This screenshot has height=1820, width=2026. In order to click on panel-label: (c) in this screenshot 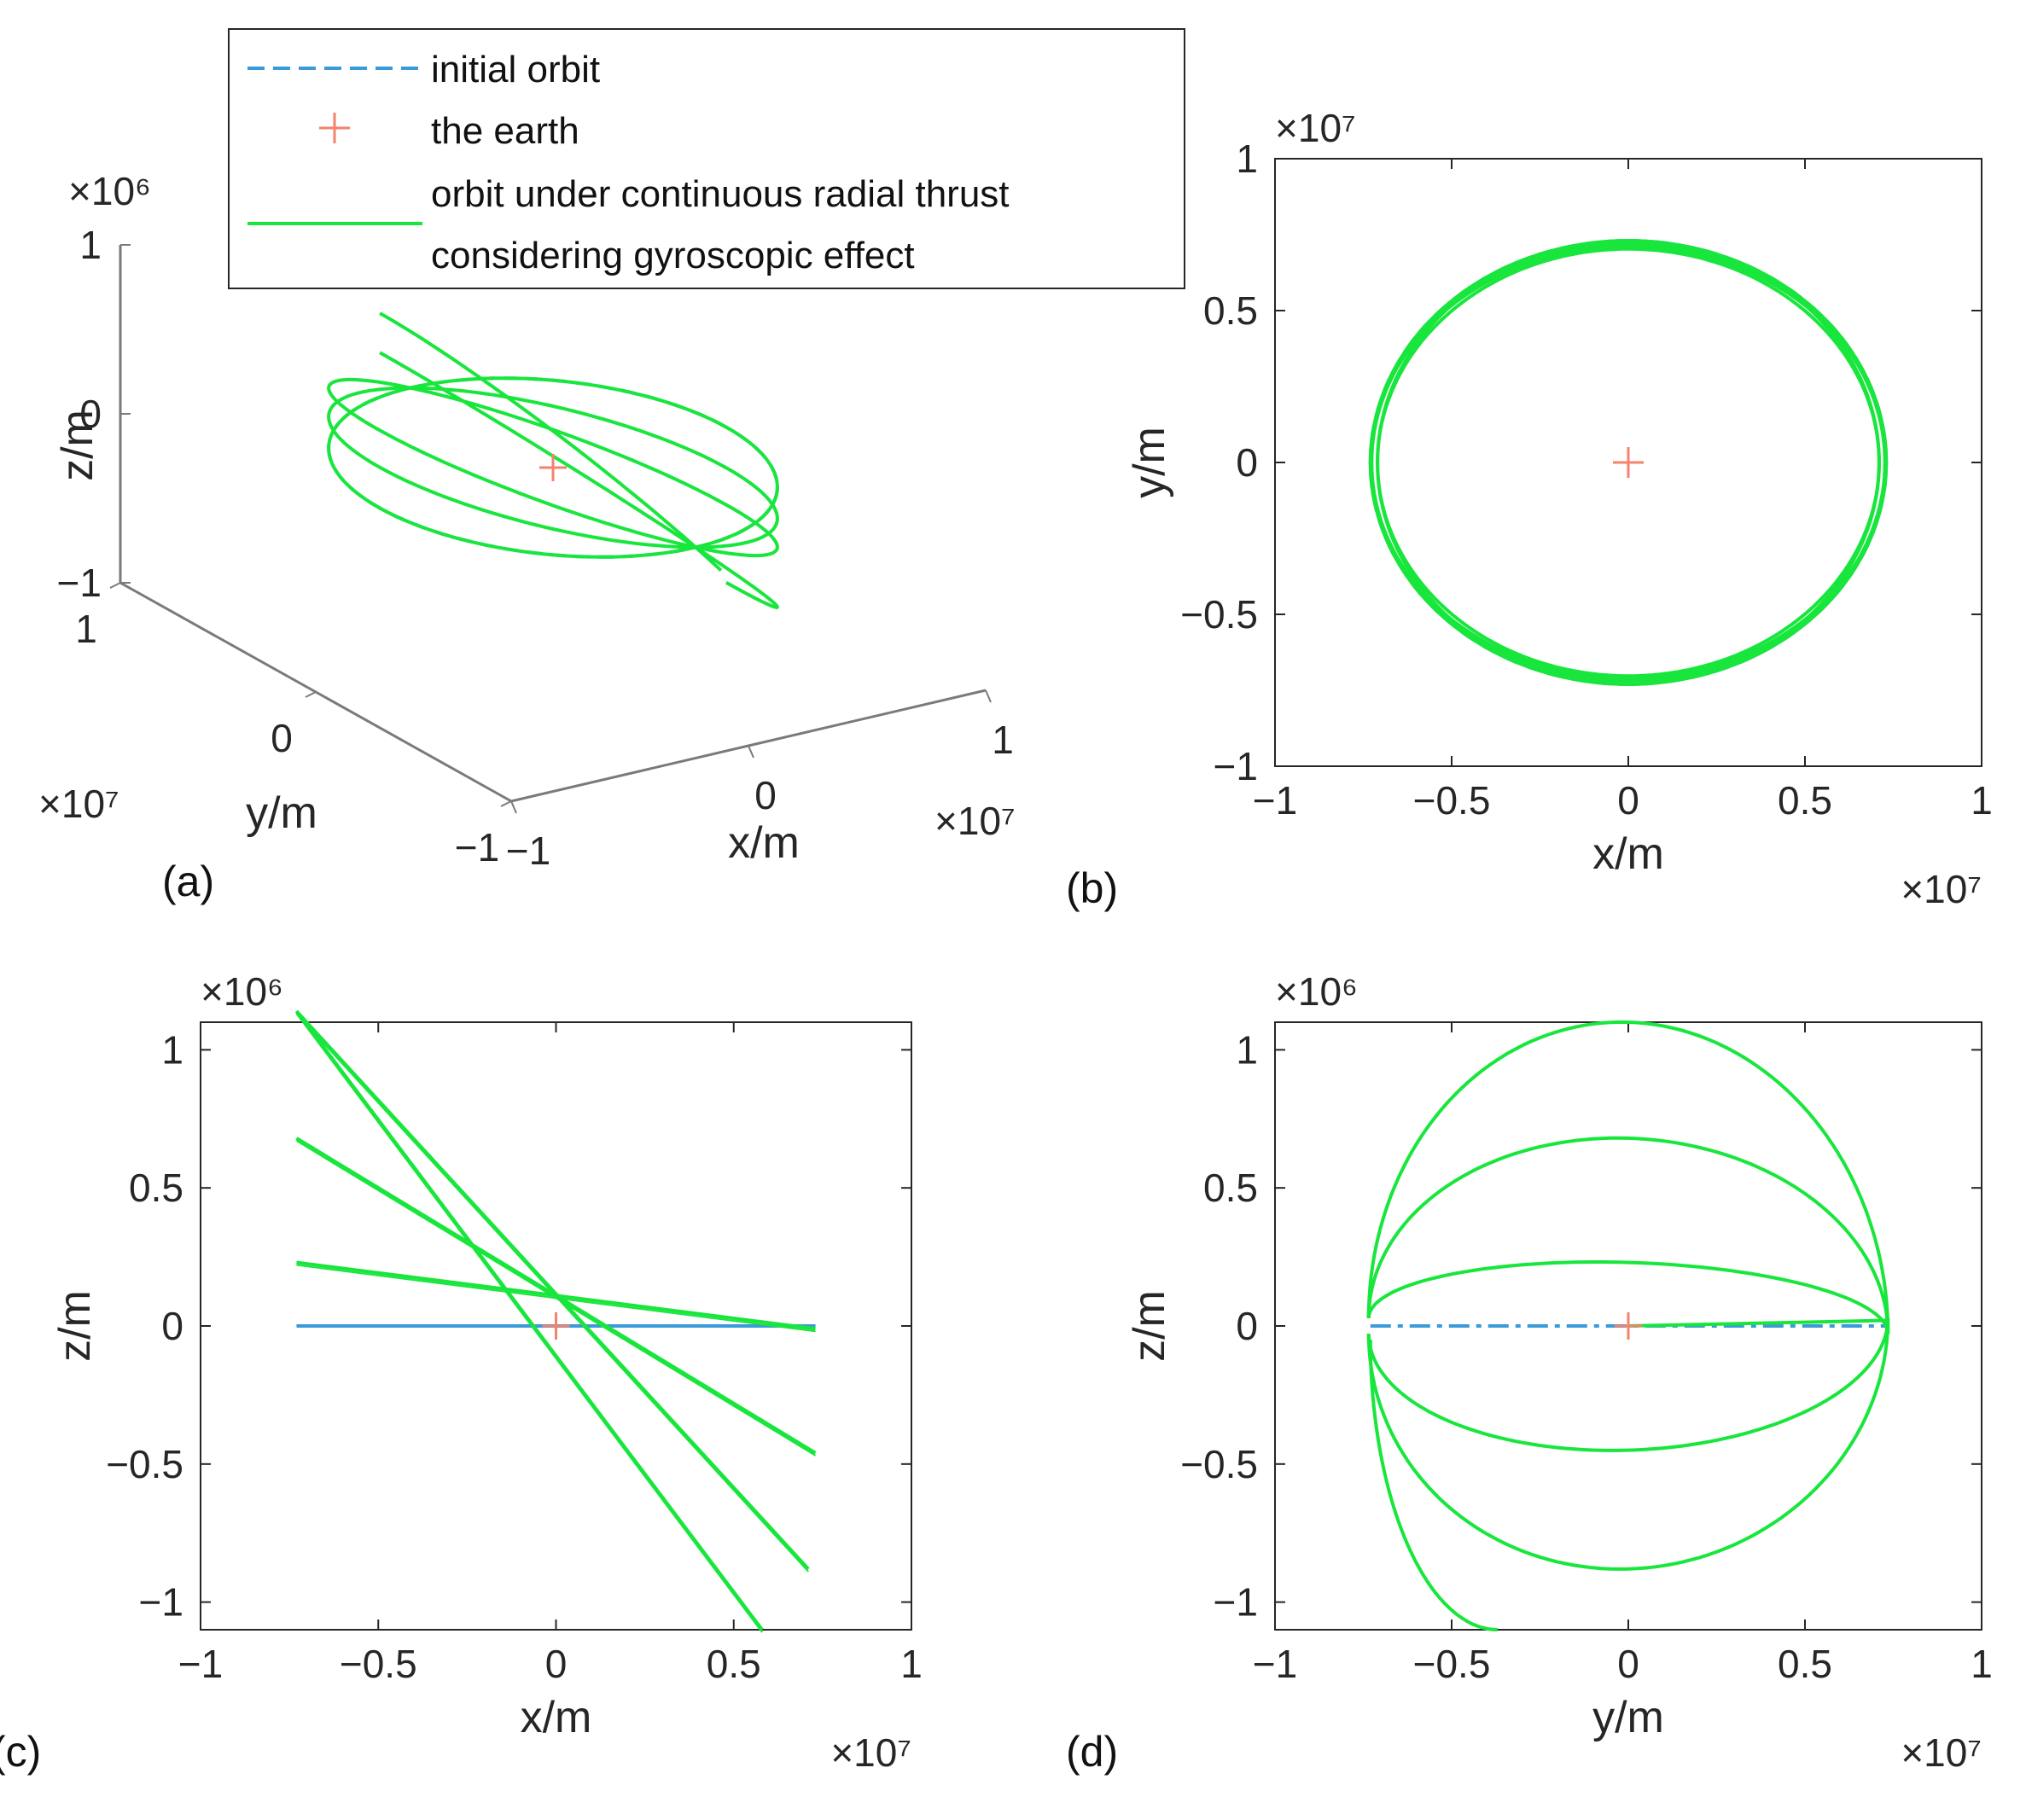, I will do `click(20, 1752)`.